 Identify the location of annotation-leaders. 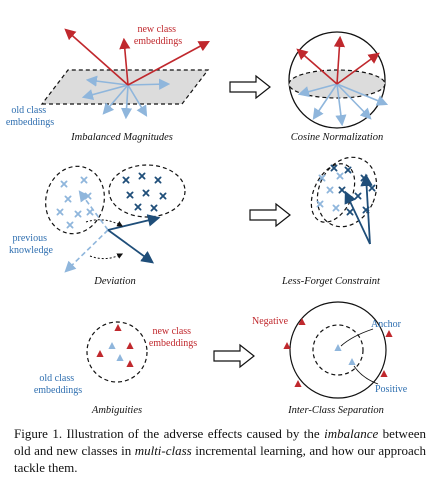
(359, 356).